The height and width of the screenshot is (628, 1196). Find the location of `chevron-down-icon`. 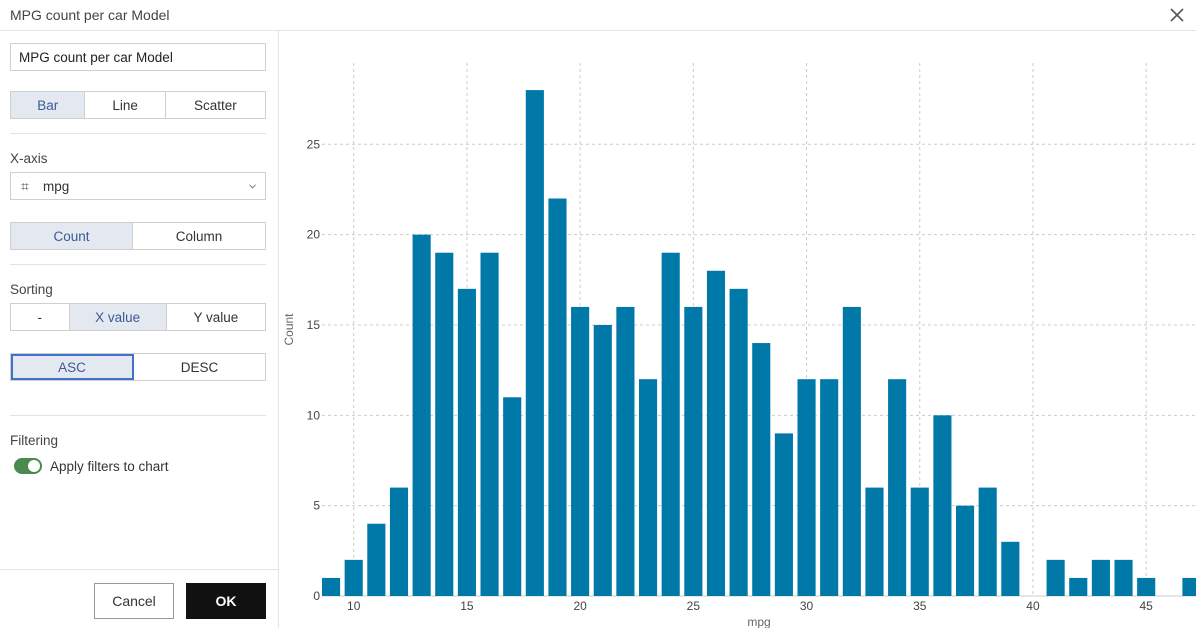

chevron-down-icon is located at coordinates (252, 186).